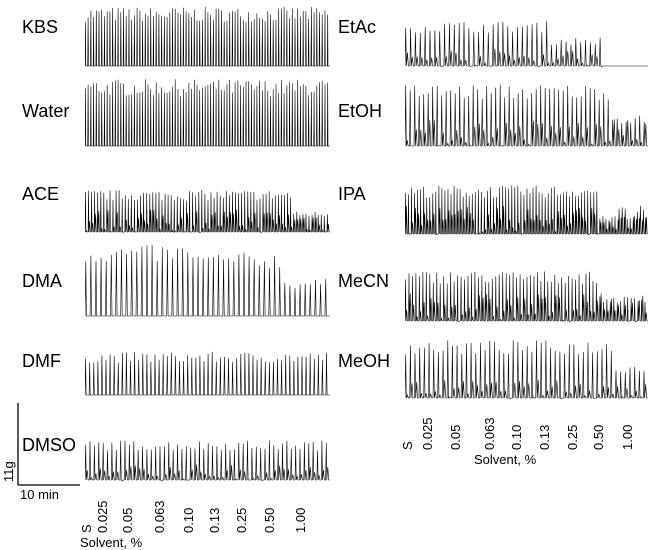 The width and height of the screenshot is (649, 550). I want to click on trace-label-water: Water, so click(46, 111).